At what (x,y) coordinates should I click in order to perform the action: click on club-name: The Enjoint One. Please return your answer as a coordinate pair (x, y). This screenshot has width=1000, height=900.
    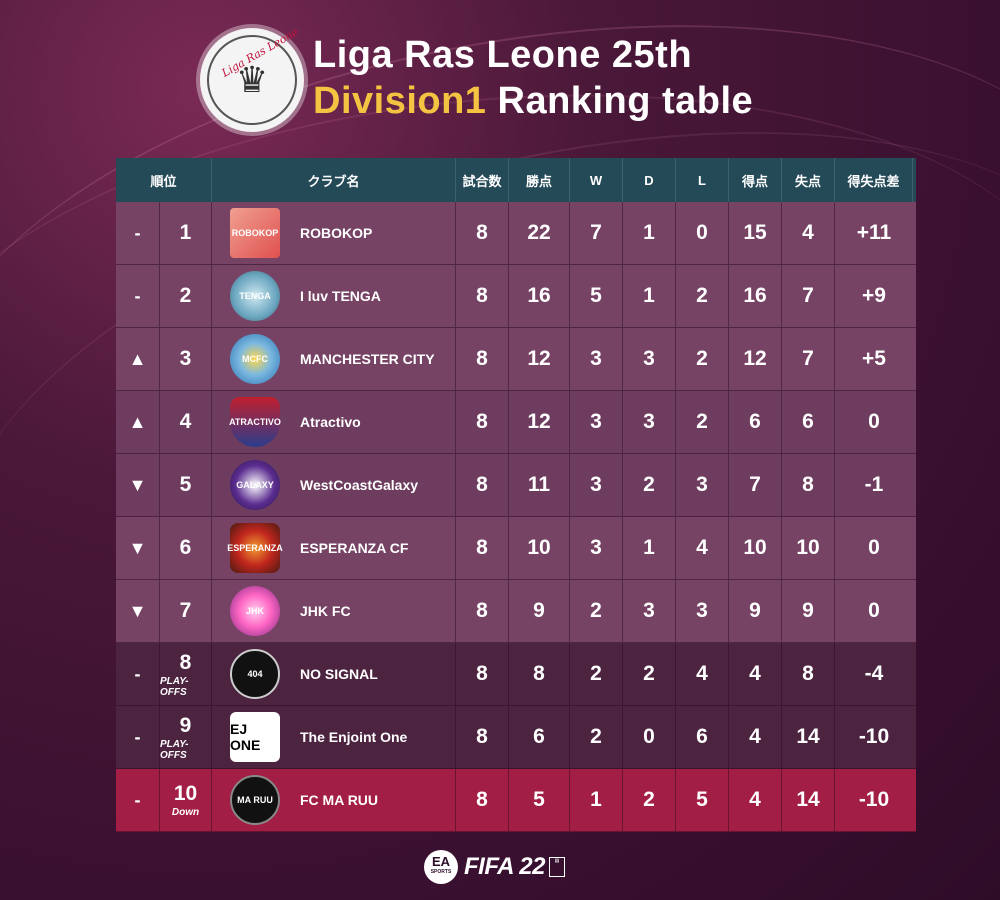
    Looking at the image, I should click on (354, 737).